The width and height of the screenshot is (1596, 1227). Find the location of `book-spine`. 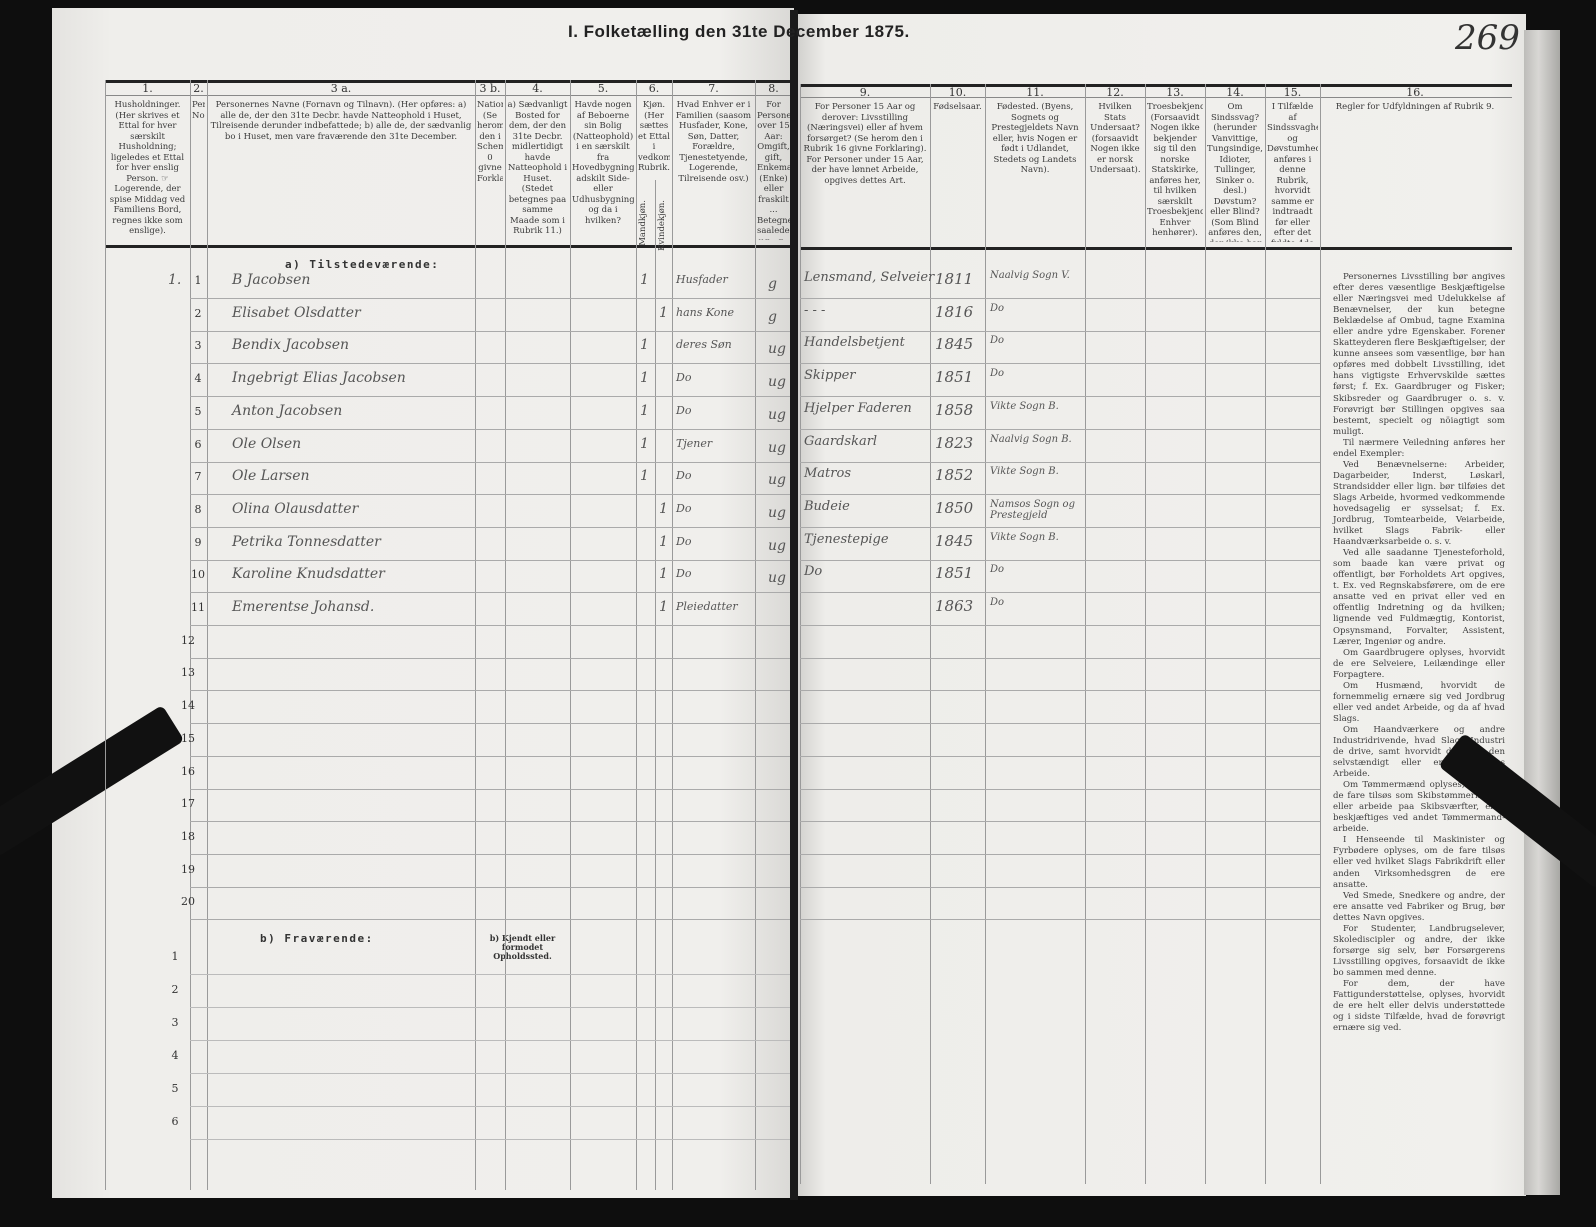

book-spine is located at coordinates (794, 605).